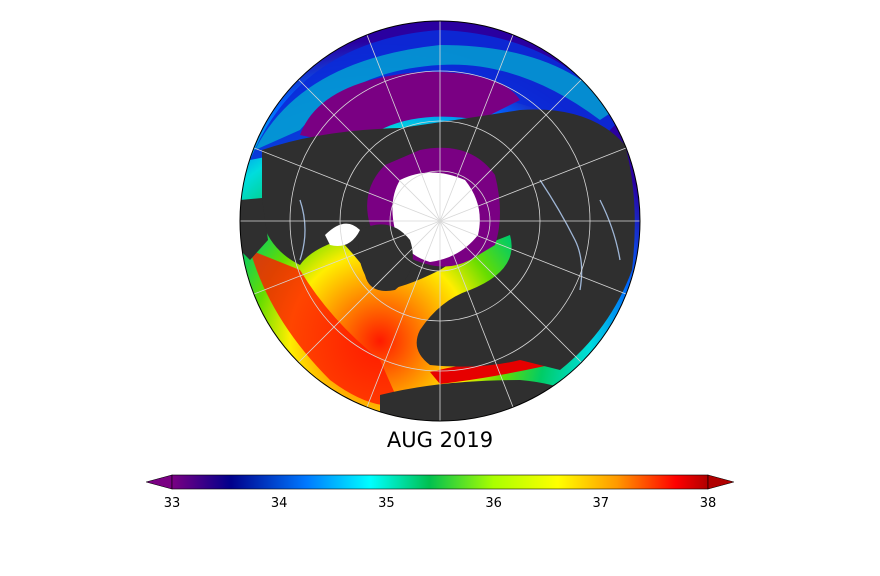 The height and width of the screenshot is (576, 880). What do you see at coordinates (386, 503) in the screenshot?
I see `colorbar-tick-label: 35` at bounding box center [386, 503].